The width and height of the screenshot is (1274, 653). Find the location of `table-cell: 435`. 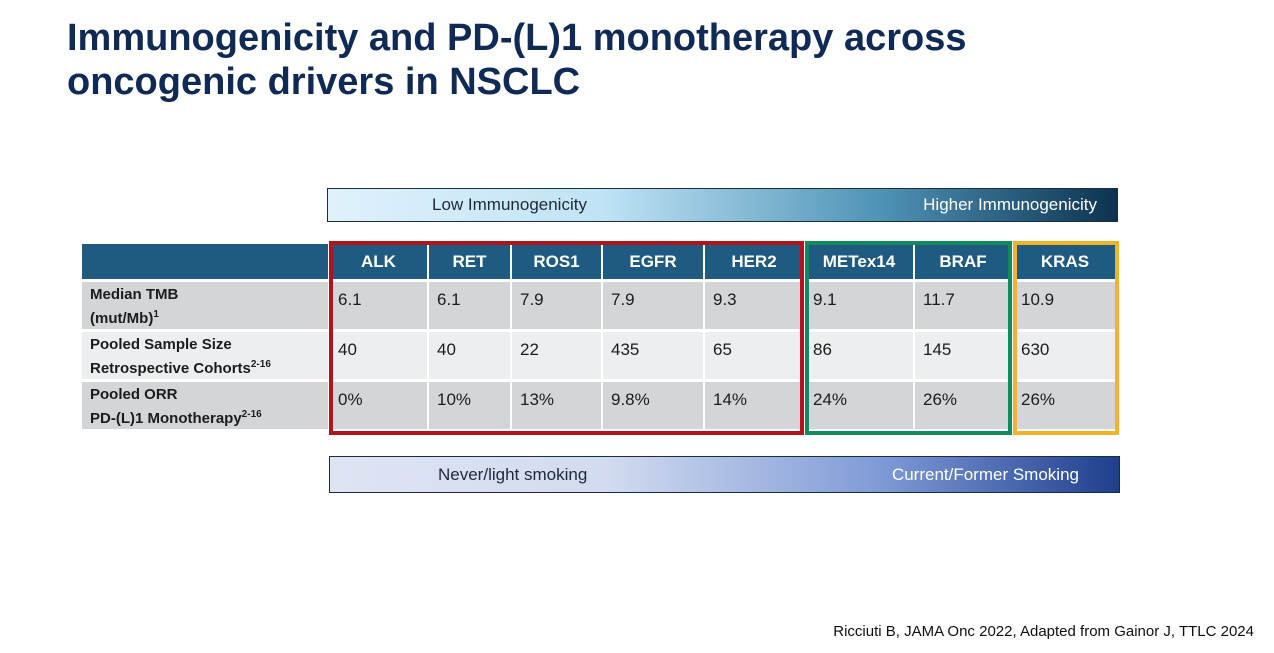

table-cell: 435 is located at coordinates (652, 356).